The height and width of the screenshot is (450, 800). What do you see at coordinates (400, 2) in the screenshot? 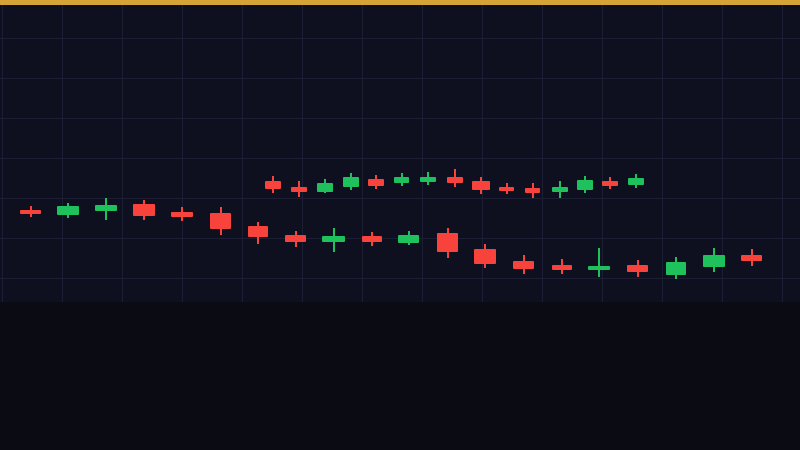
I see `top-accent-bar` at bounding box center [400, 2].